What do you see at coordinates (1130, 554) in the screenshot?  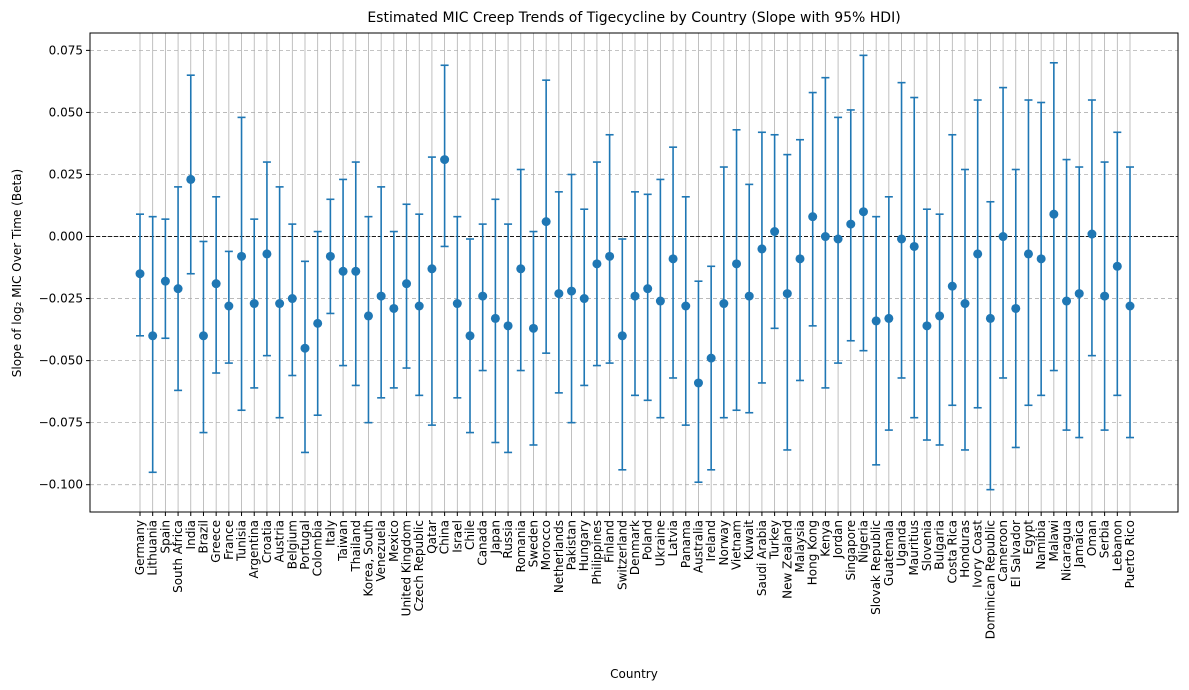 I see `x-tick-label: Puerto Rico` at bounding box center [1130, 554].